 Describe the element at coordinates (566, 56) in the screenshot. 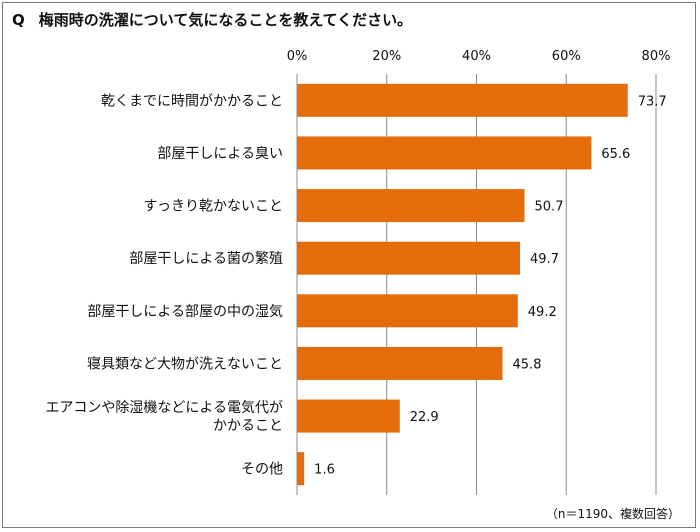

I see `x-tick-label-3: 60%` at that location.